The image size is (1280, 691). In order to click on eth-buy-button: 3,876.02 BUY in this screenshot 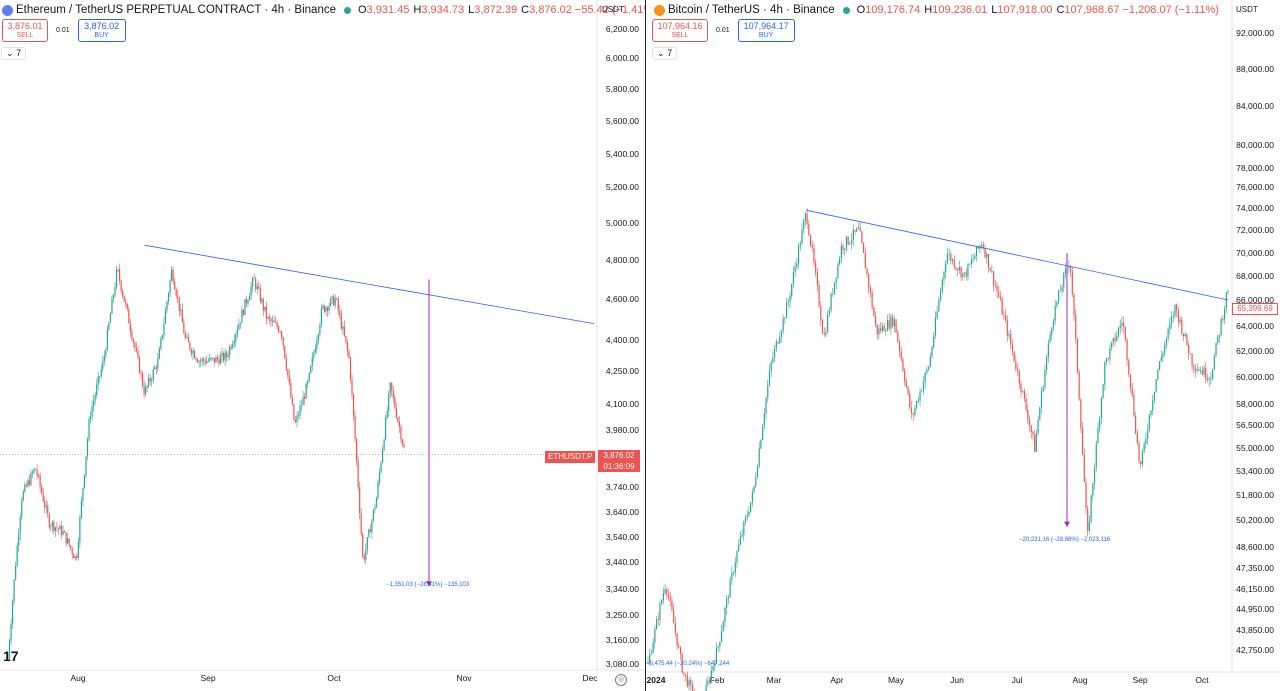, I will do `click(101, 30)`.